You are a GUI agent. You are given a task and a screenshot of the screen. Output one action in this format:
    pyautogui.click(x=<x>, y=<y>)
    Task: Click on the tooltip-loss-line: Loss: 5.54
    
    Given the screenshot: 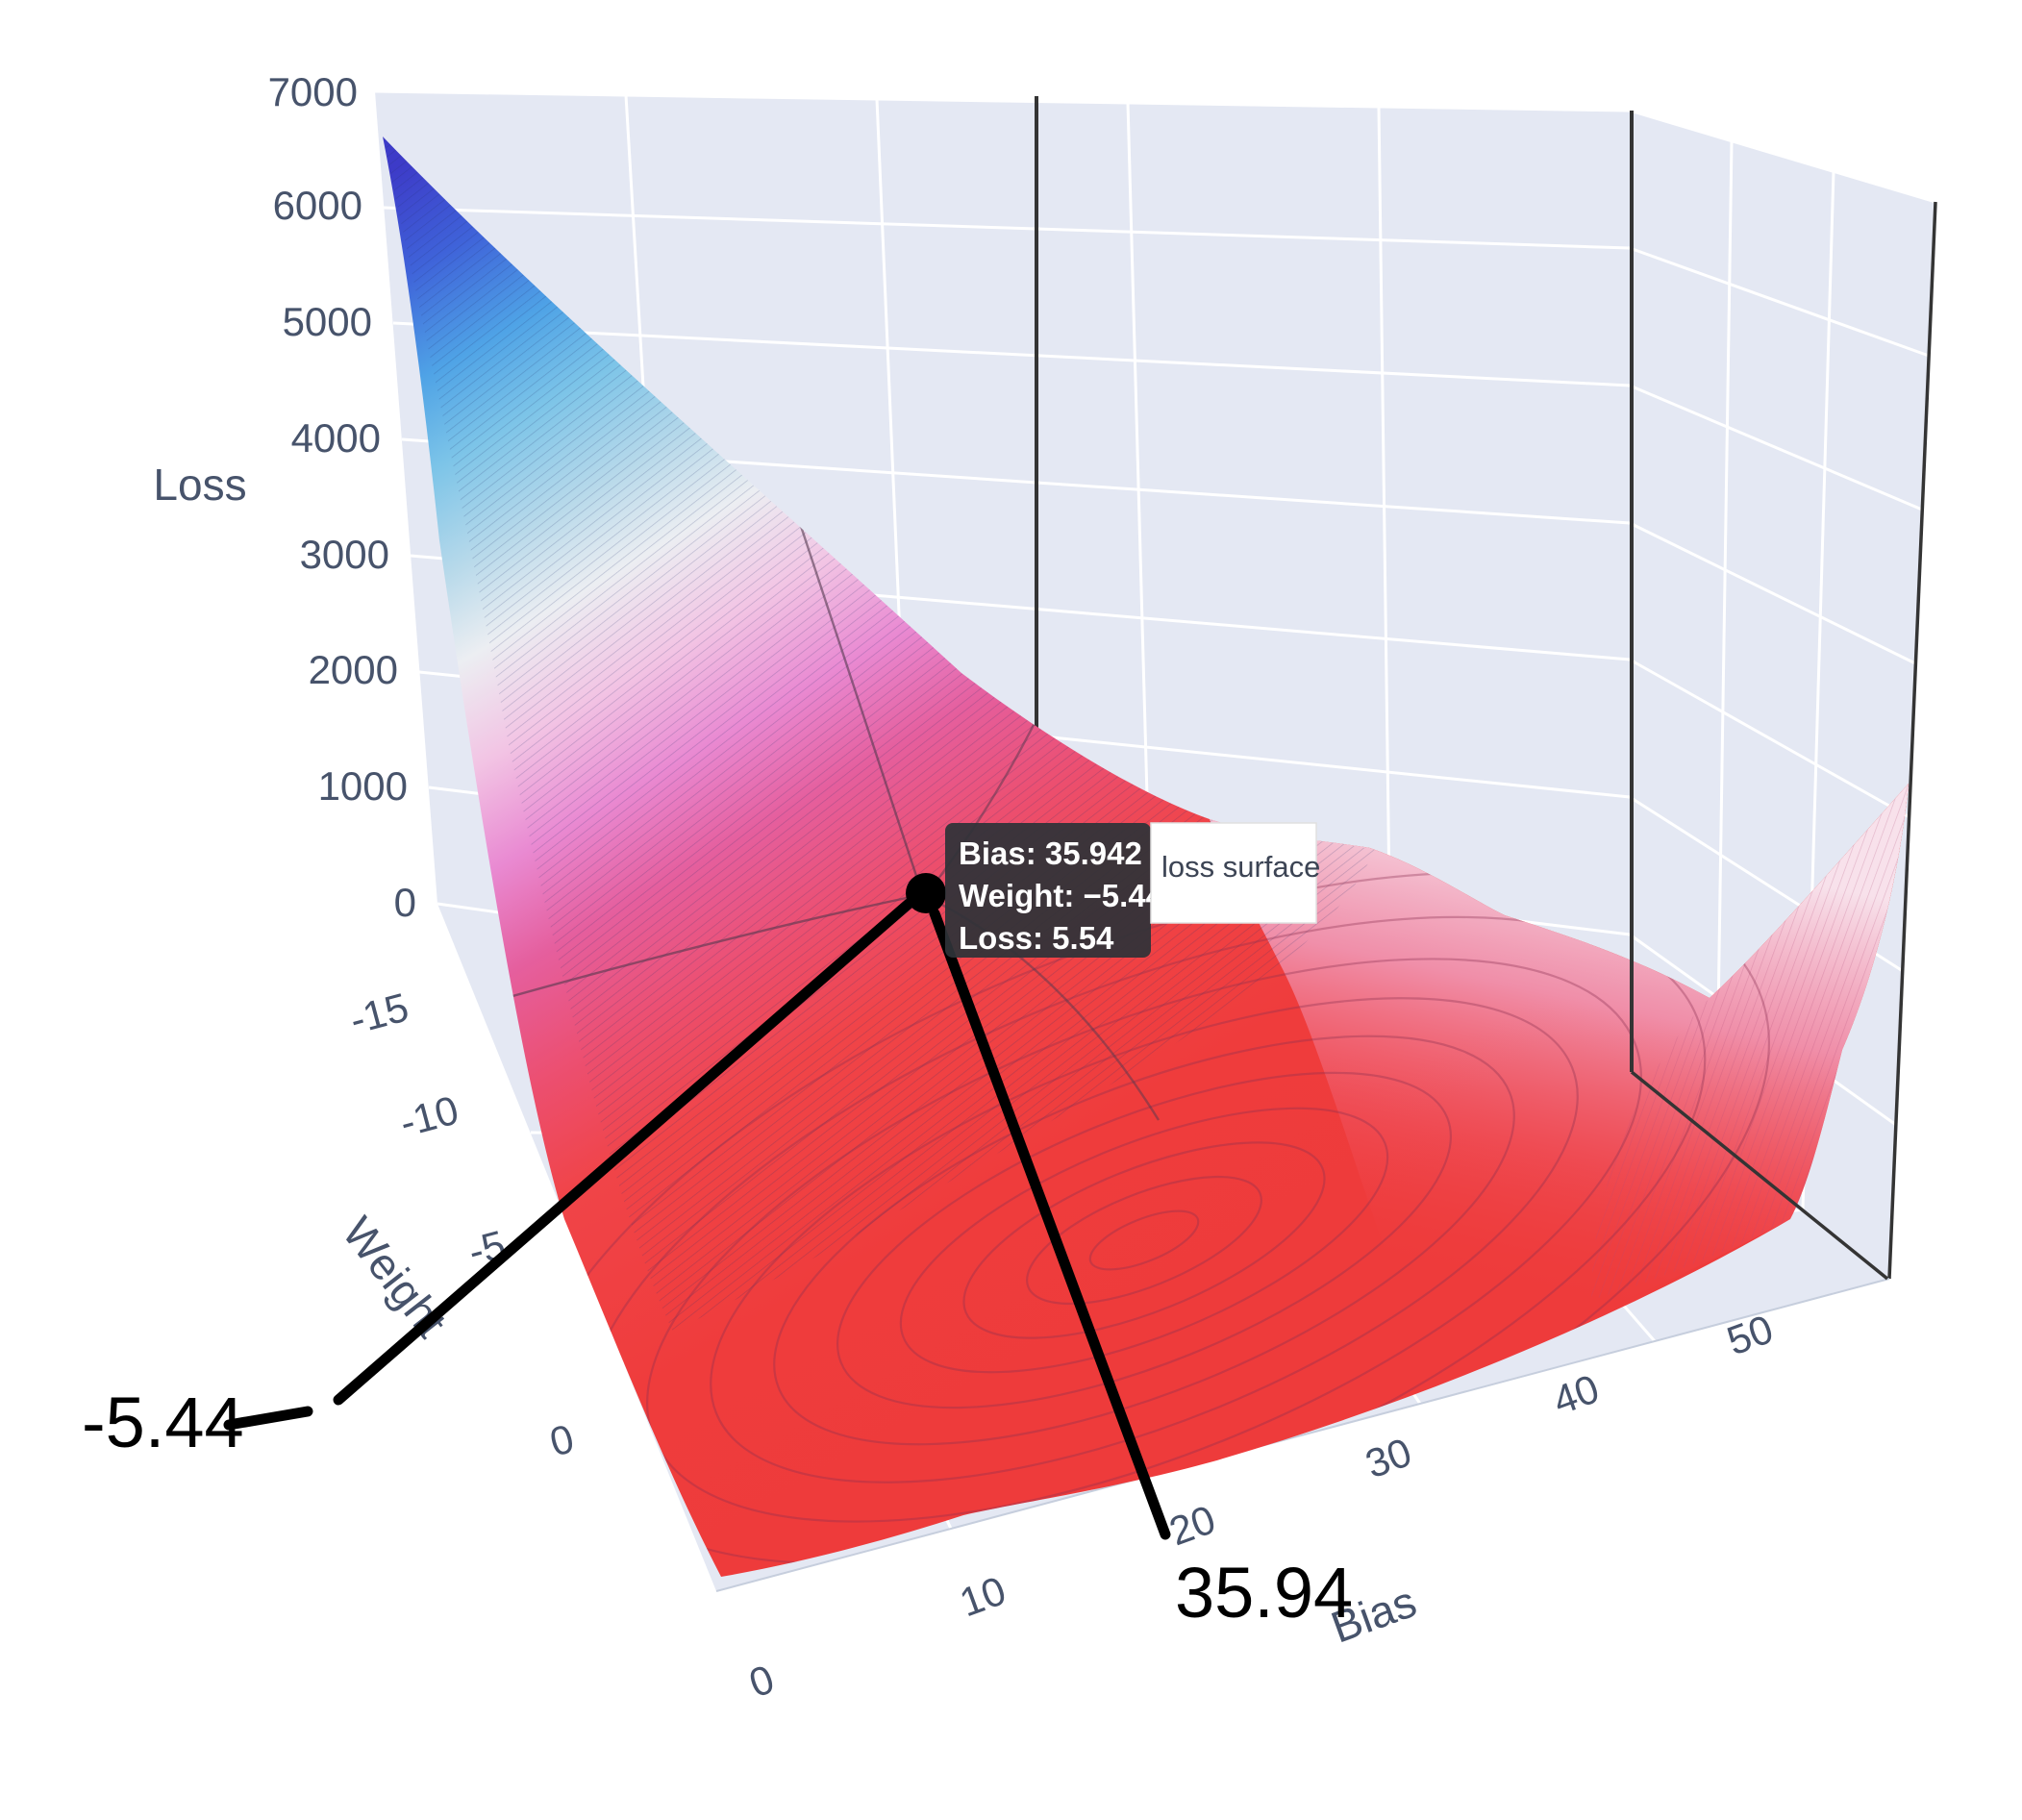 What is the action you would take?
    pyautogui.click(x=1036, y=938)
    